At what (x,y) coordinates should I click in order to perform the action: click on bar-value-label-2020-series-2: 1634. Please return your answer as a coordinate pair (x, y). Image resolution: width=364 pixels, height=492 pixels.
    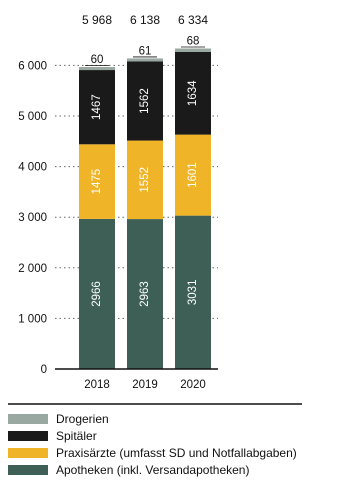
    Looking at the image, I should click on (193, 93).